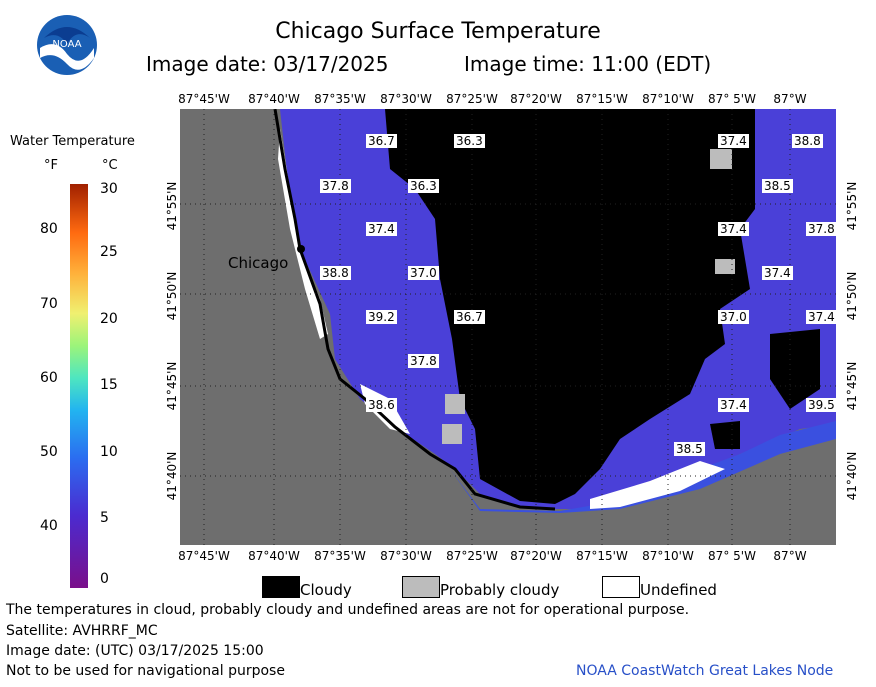 This screenshot has height=687, width=876. Describe the element at coordinates (340, 99) in the screenshot. I see `lon-label-top: 87°35'W` at that location.